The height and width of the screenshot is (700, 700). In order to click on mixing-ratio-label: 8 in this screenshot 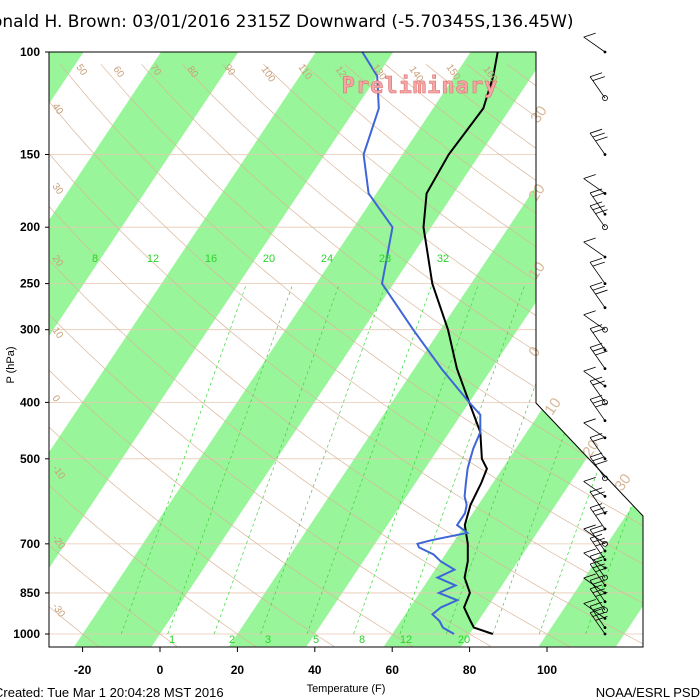, I will do `click(95, 259)`.